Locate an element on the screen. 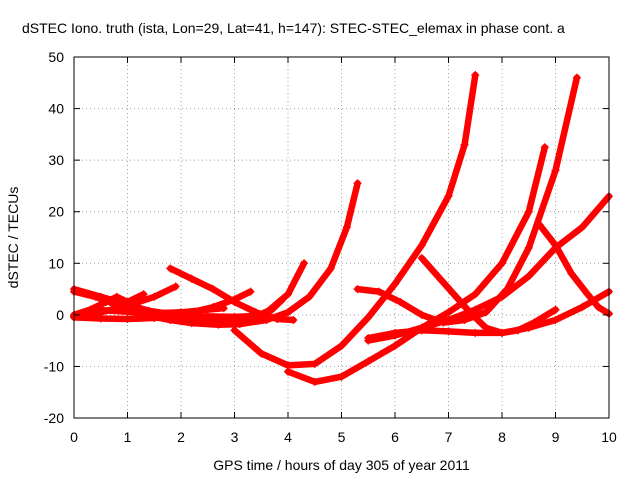 This screenshot has width=640, height=480. y-tick-label: 10 is located at coordinates (56, 263).